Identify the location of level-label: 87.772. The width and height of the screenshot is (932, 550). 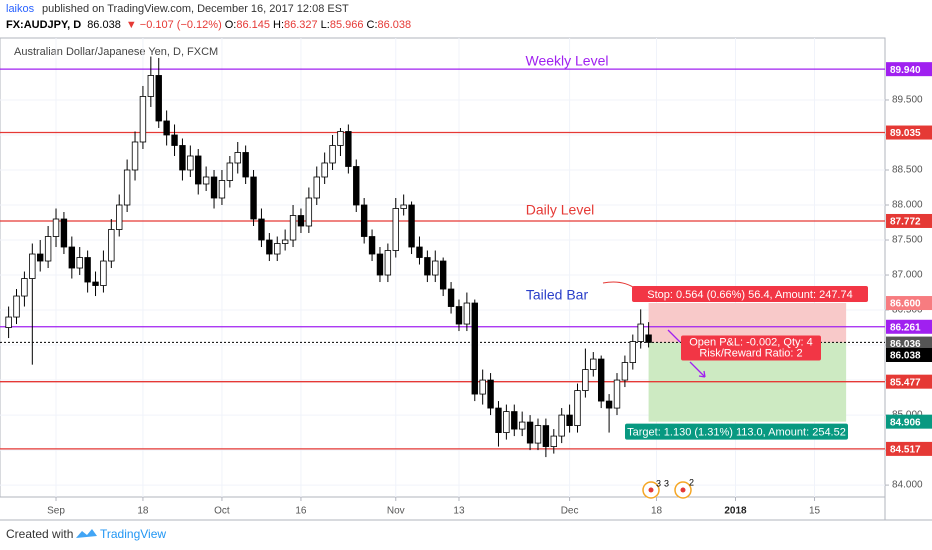
(905, 222).